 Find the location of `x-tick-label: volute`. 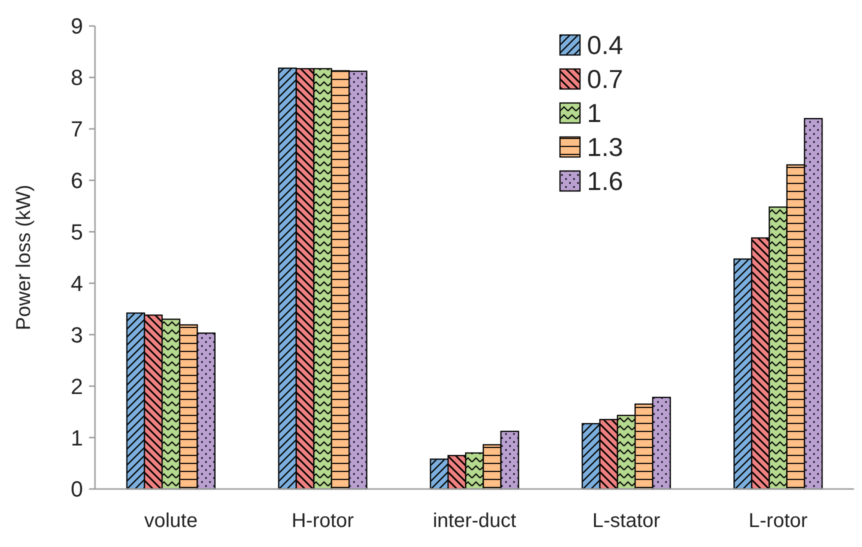

x-tick-label: volute is located at coordinates (171, 521).